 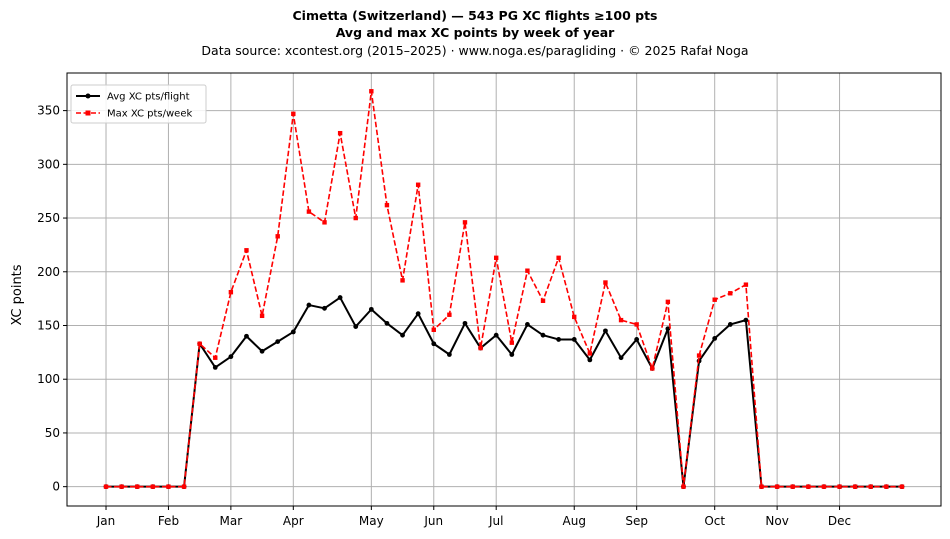 I want to click on legend-label-max: Max XC pts/week, so click(x=149, y=114).